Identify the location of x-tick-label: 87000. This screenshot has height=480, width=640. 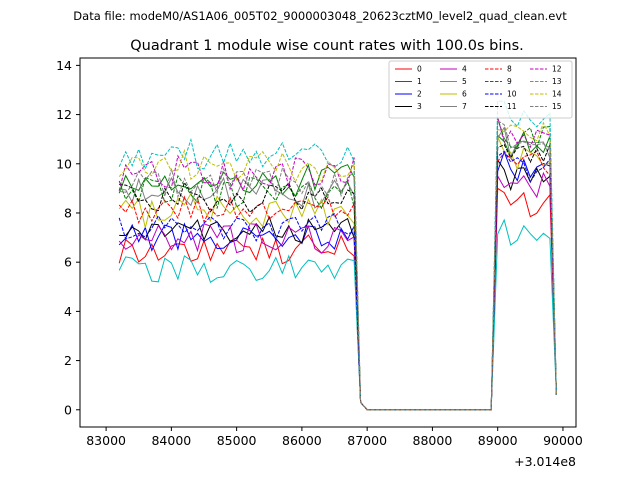
(367, 440).